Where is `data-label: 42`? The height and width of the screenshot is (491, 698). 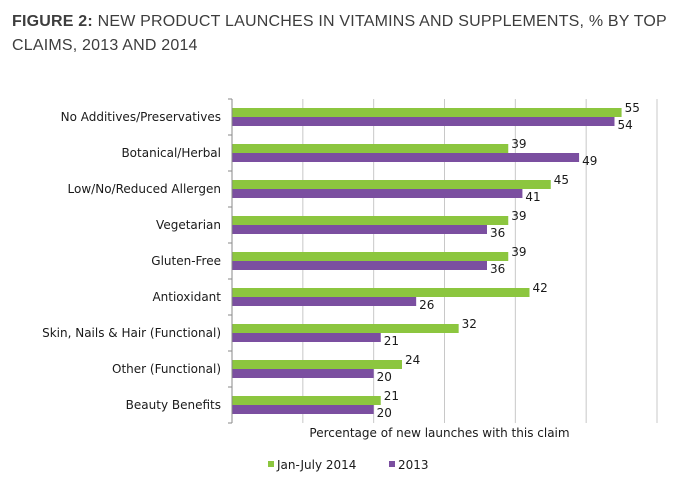 data-label: 42 is located at coordinates (540, 288).